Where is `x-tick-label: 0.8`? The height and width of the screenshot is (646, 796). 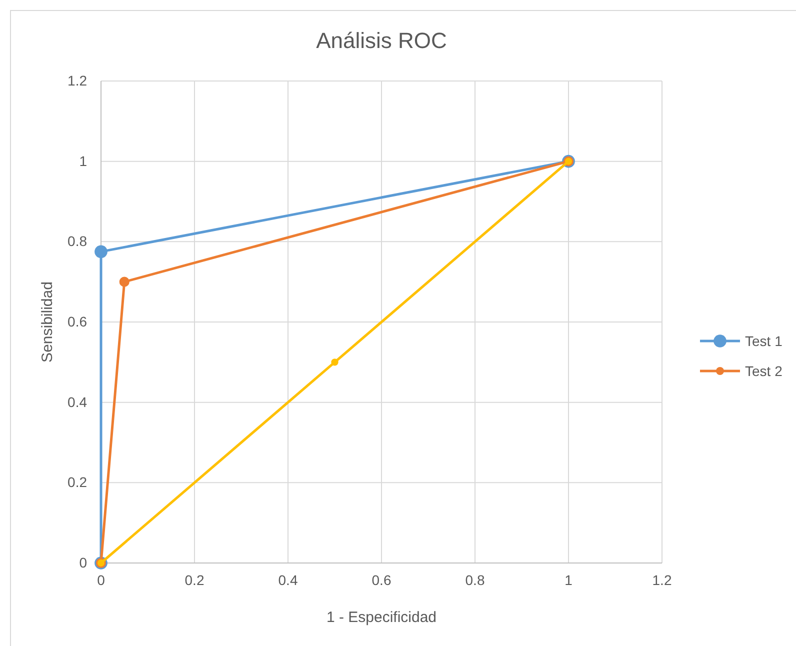
x-tick-label: 0.8 is located at coordinates (475, 580).